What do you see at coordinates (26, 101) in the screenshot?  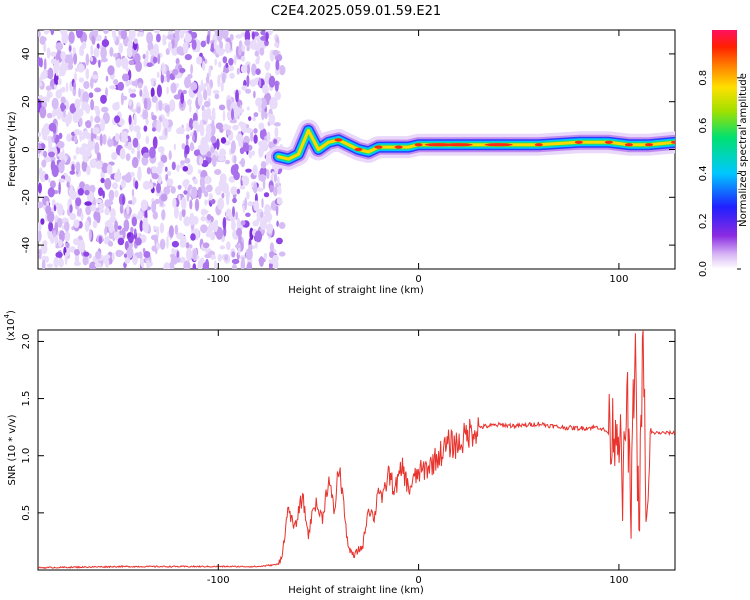 I see `y-tick-label: 20` at bounding box center [26, 101].